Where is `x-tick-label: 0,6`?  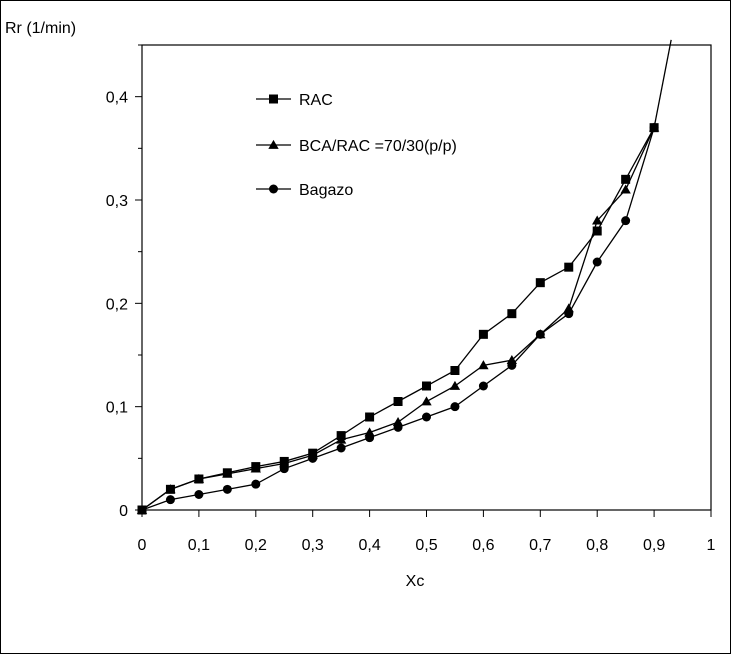
x-tick-label: 0,6 is located at coordinates (483, 545).